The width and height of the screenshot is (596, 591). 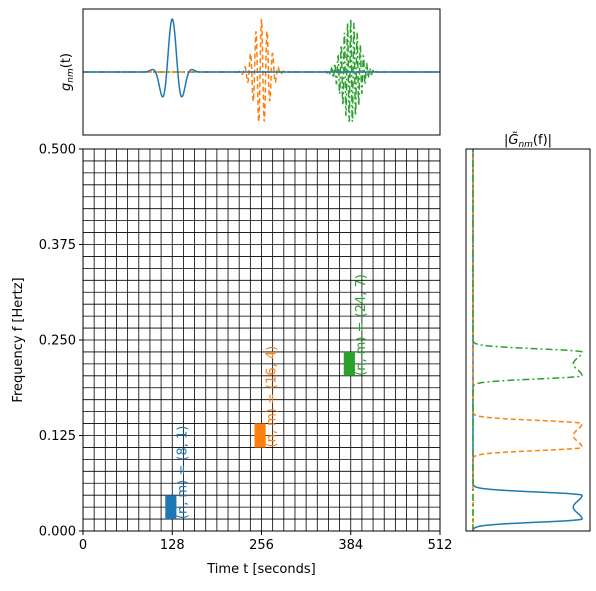 What do you see at coordinates (57, 436) in the screenshot?
I see `y-tick-label: 0.125` at bounding box center [57, 436].